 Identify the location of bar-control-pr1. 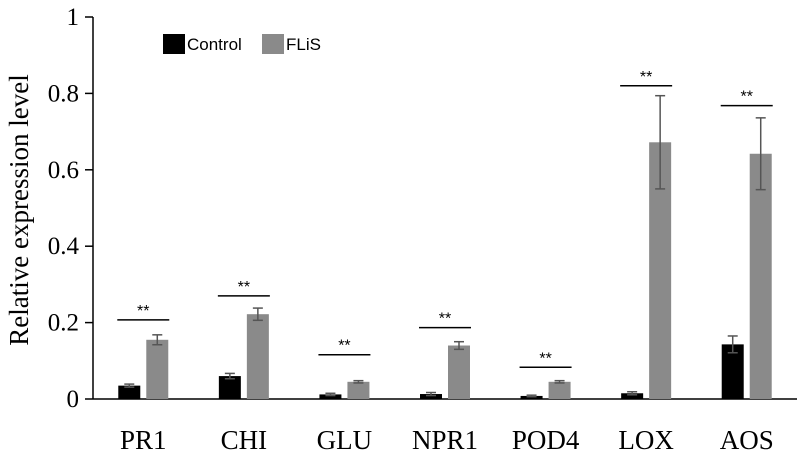
(129, 392).